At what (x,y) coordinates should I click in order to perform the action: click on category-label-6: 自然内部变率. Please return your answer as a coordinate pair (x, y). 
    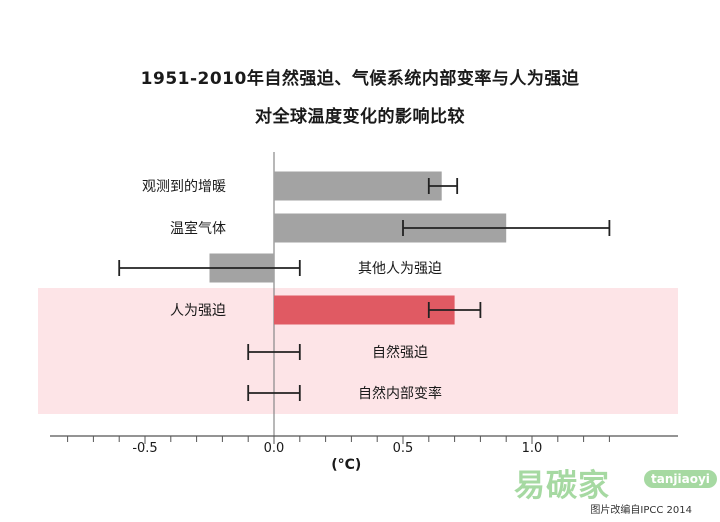
    Looking at the image, I should click on (400, 393).